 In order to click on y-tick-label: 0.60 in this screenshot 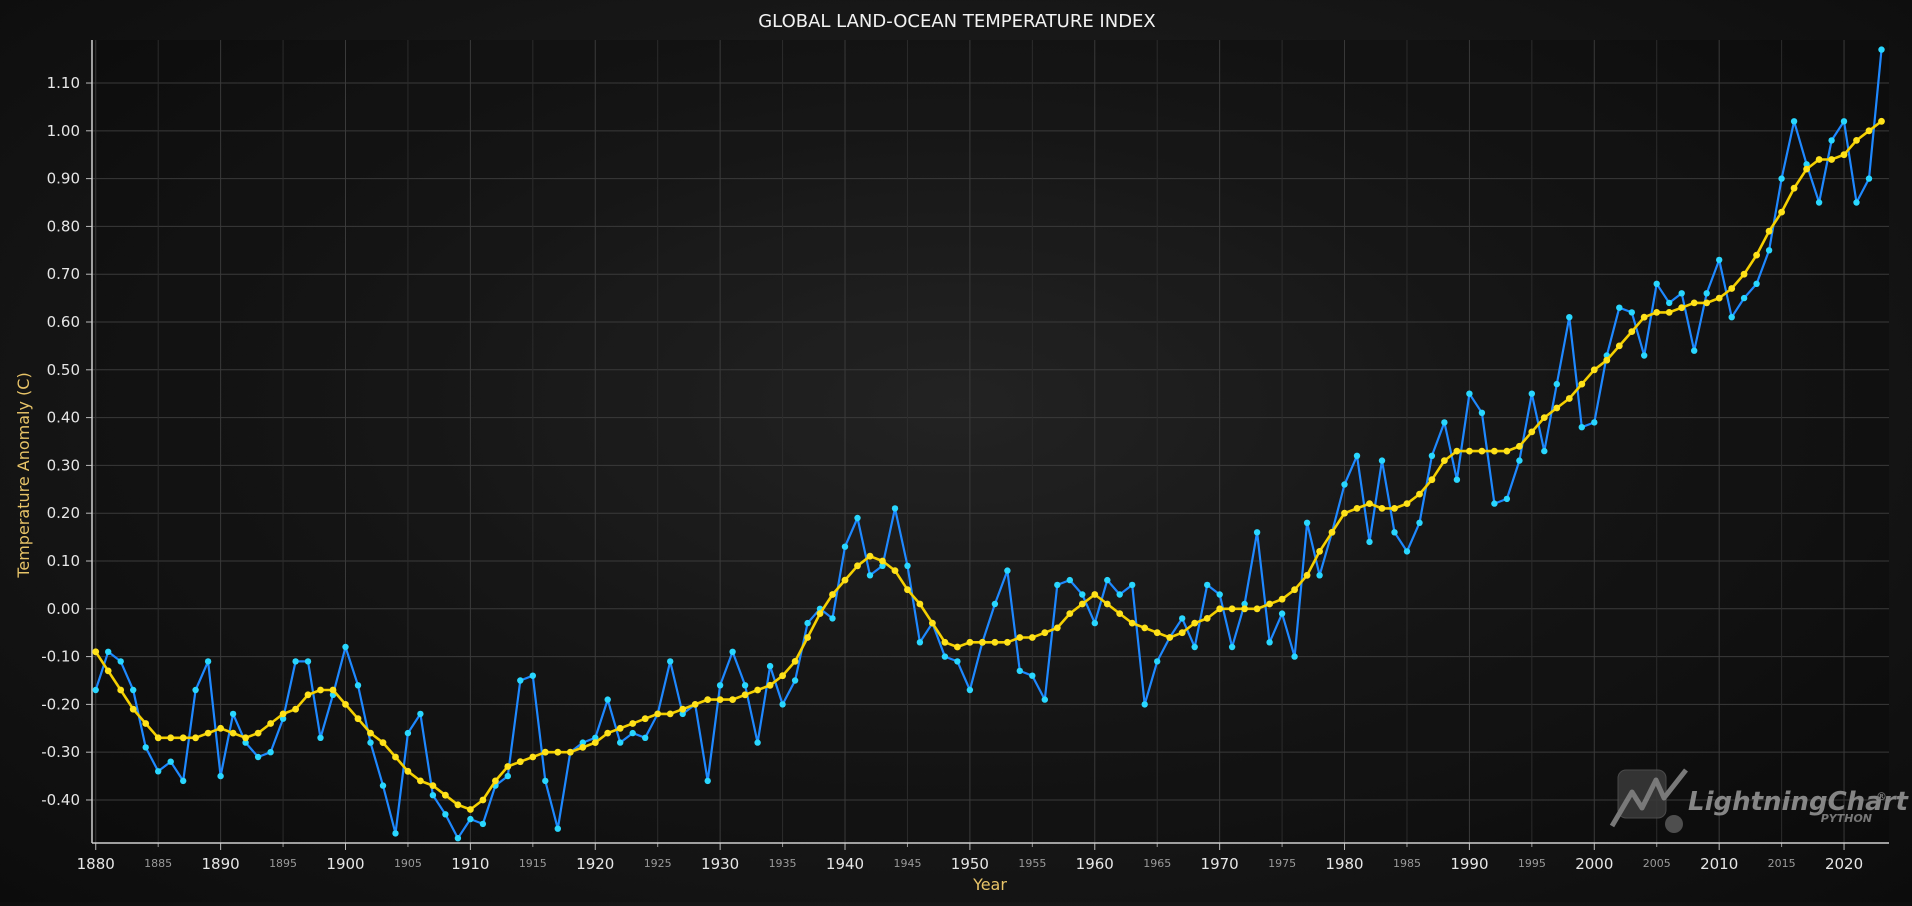, I will do `click(63, 322)`.